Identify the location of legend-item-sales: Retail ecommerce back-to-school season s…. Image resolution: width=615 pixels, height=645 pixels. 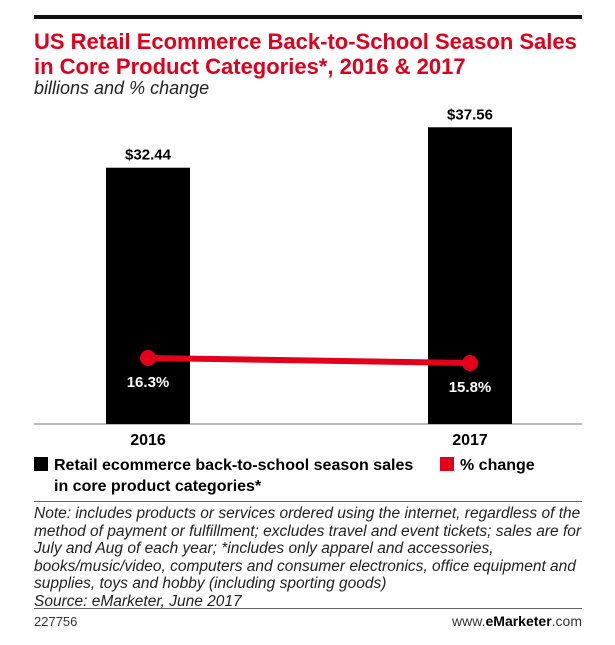
(224, 476).